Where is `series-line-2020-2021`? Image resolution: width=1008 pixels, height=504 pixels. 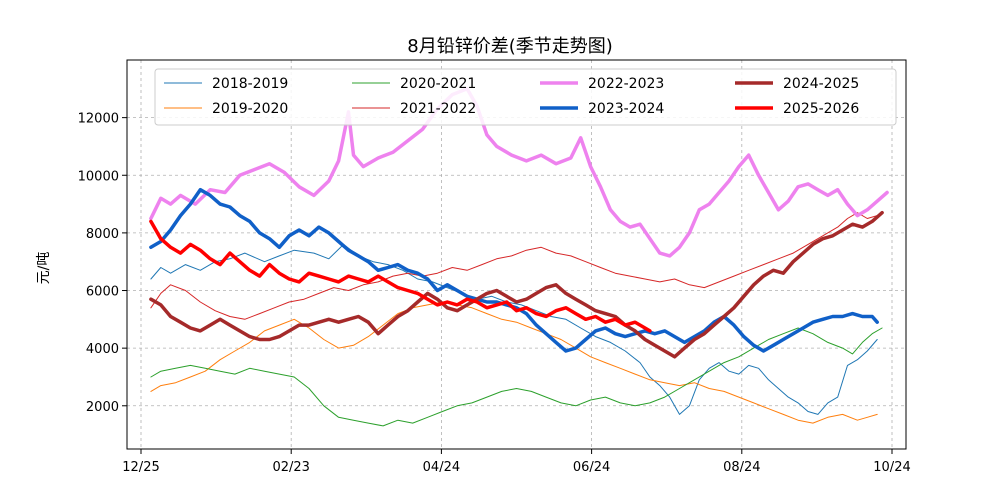
series-line-2020-2021 is located at coordinates (516, 377).